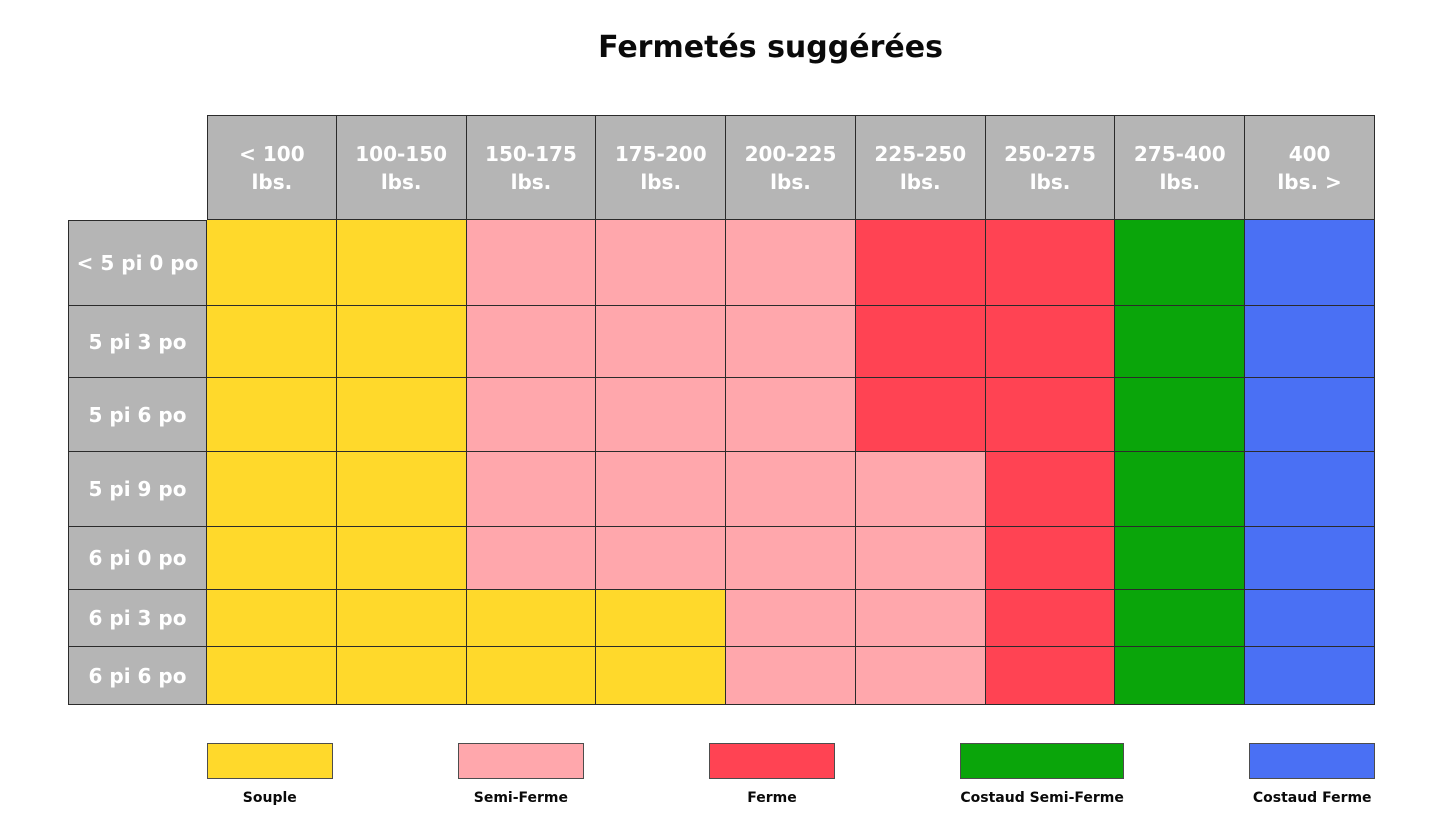  I want to click on legend-item-ferme: Ferme, so click(772, 774).